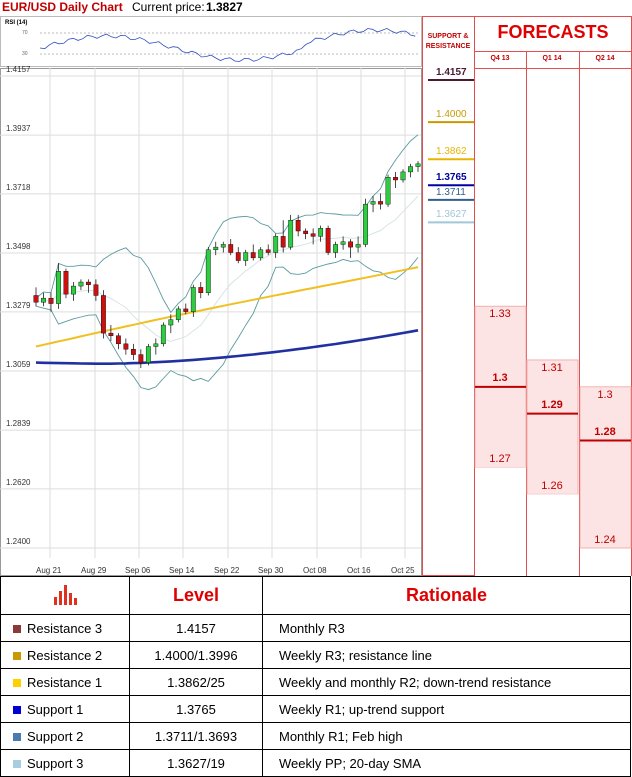 Image resolution: width=632 pixels, height=777 pixels. Describe the element at coordinates (227, 307) in the screenshot. I see `sma-50-line` at that location.